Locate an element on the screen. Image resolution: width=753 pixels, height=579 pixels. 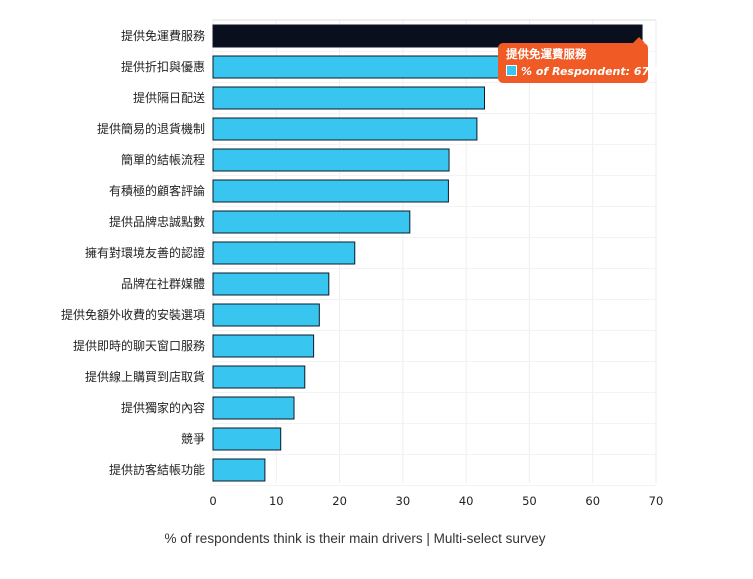
y-tick-label: 競爭 is located at coordinates (193, 438).